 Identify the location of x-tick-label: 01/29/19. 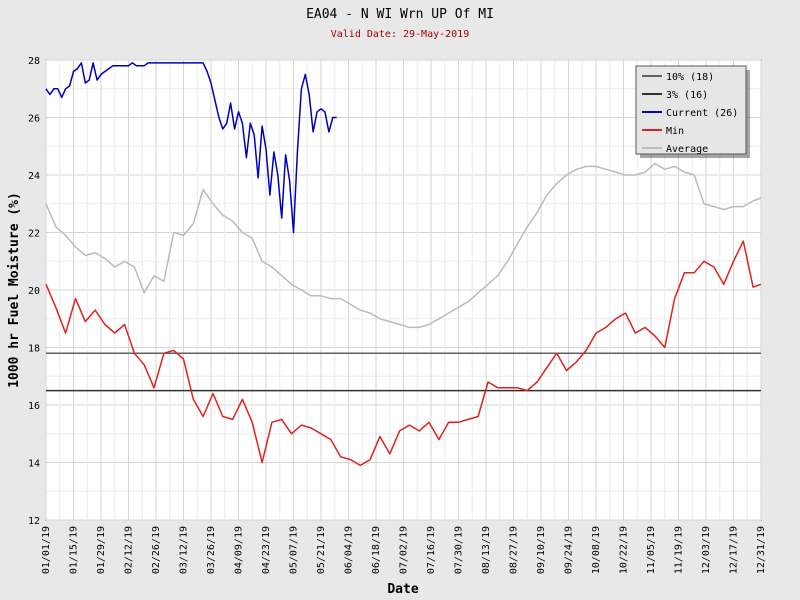
(101, 550).